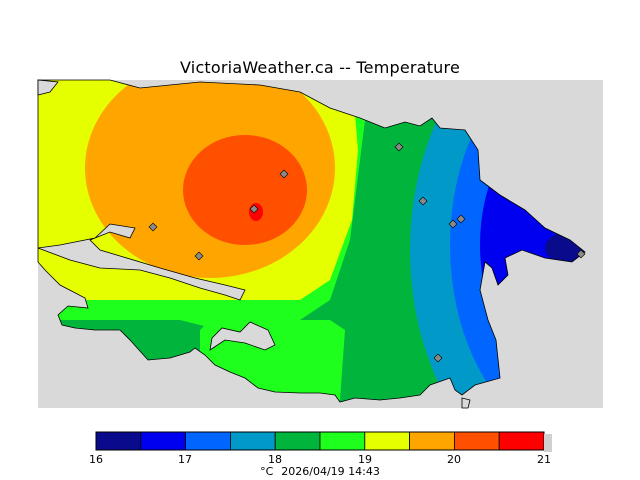 This screenshot has width=640, height=480. I want to click on legend-tick-label: 21, so click(544, 459).